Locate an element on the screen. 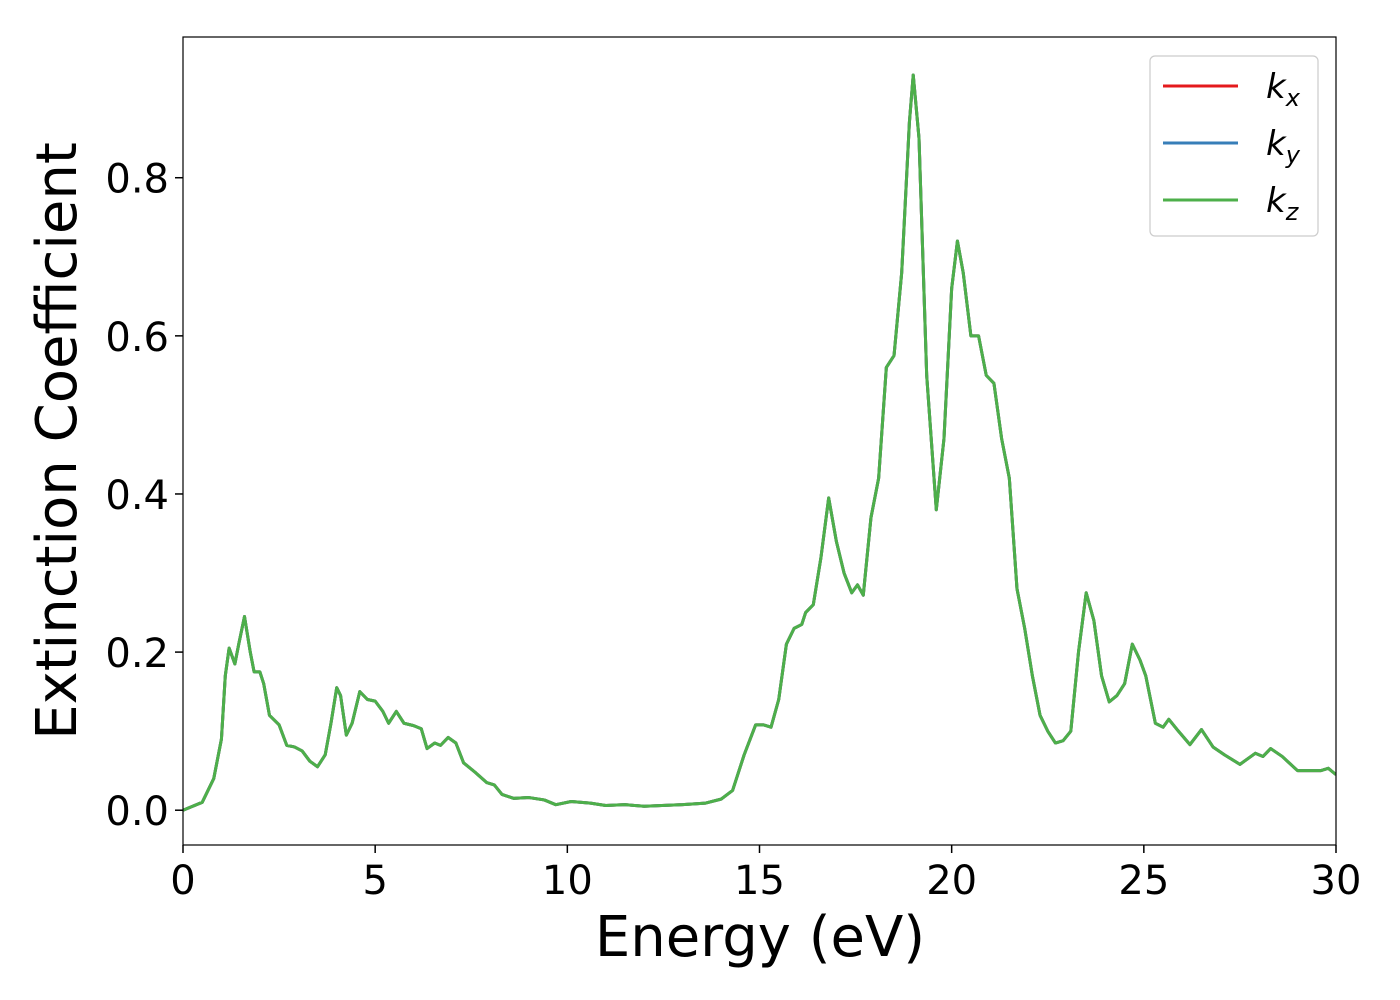 The width and height of the screenshot is (1400, 1000). x-tick-label: 15 is located at coordinates (759, 881).